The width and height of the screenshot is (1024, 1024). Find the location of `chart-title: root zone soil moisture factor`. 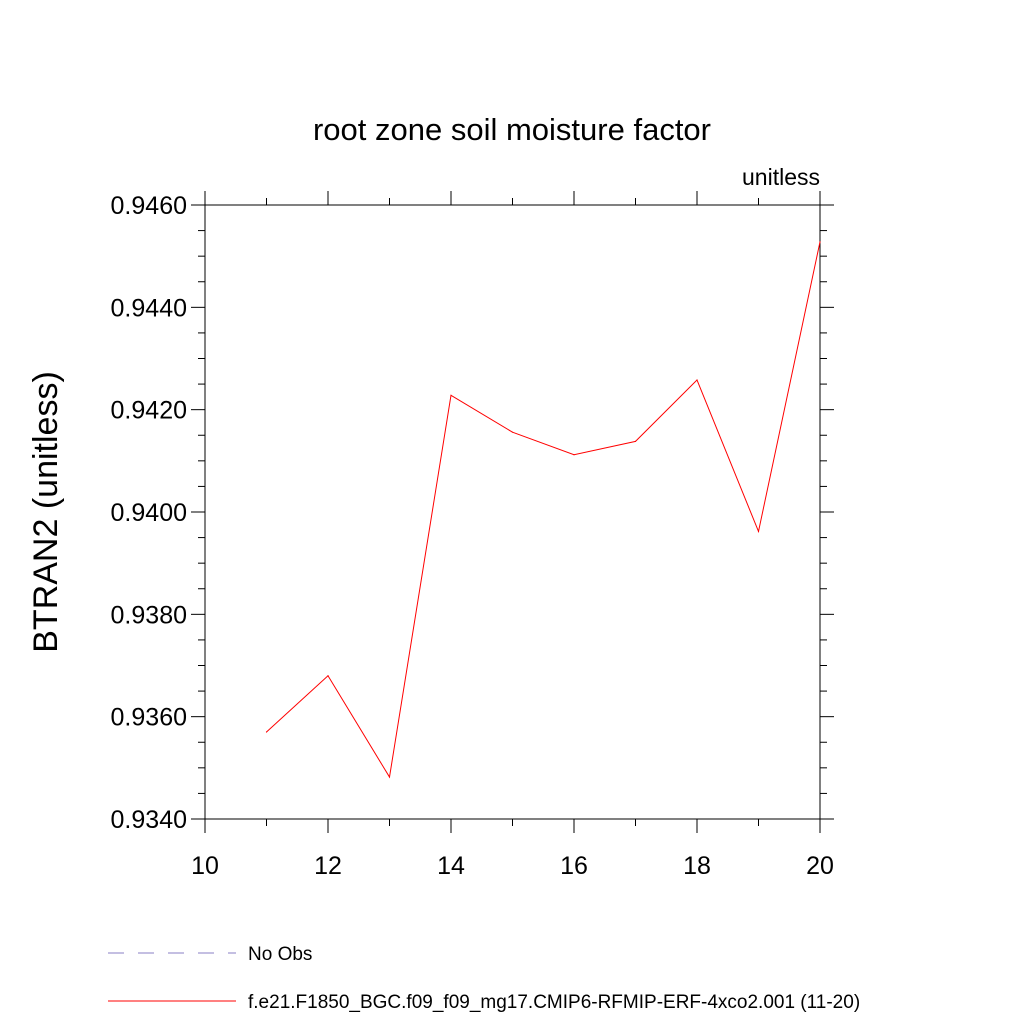

chart-title: root zone soil moisture factor is located at coordinates (512, 129).